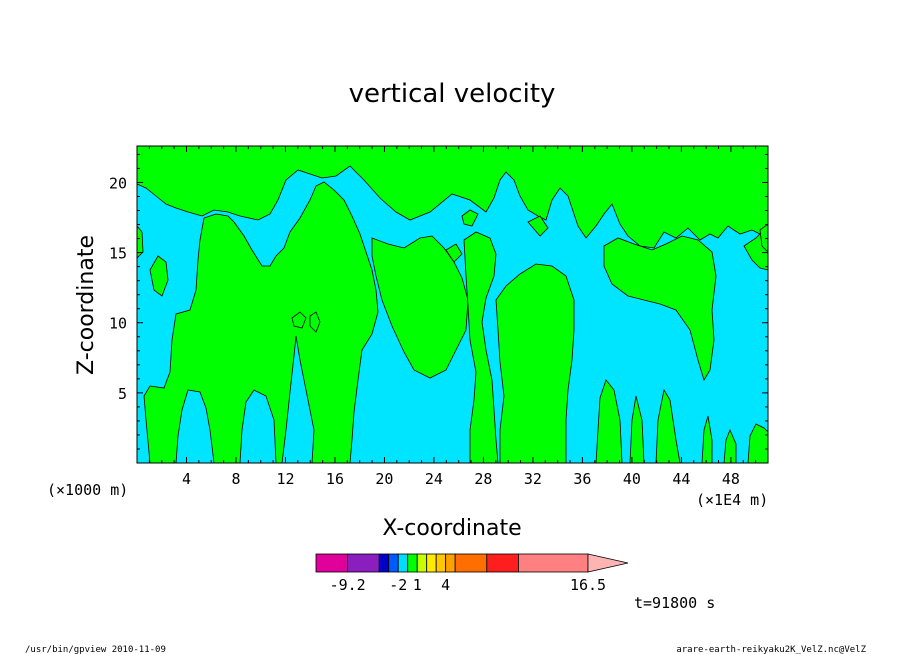 The width and height of the screenshot is (904, 654). I want to click on x-axis-label: X-coordinate, so click(451, 528).